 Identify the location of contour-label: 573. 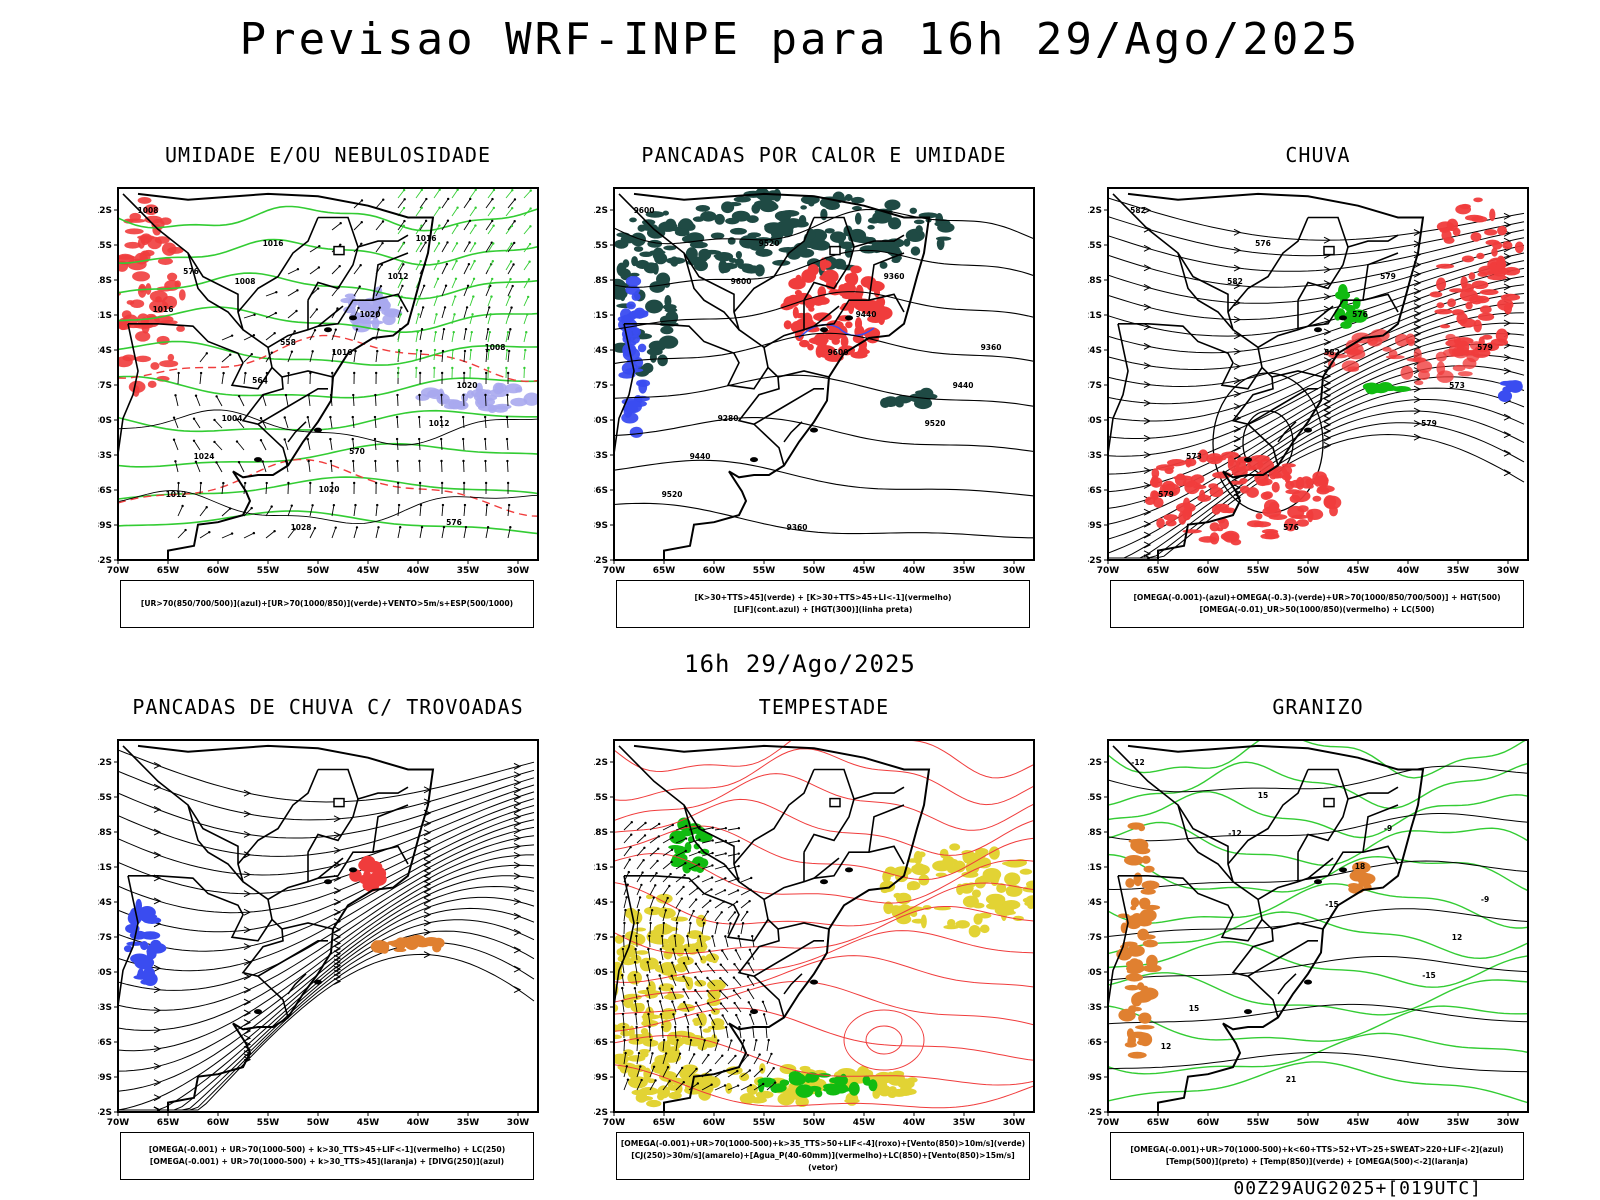
(1194, 456).